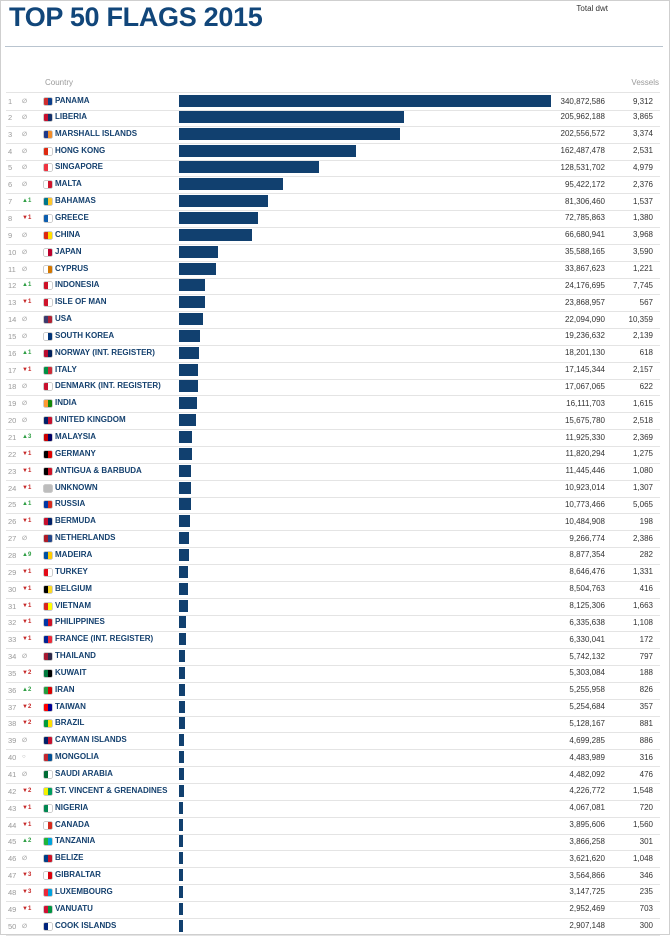  I want to click on total-dwt-value: 22,094,090, so click(584, 319).